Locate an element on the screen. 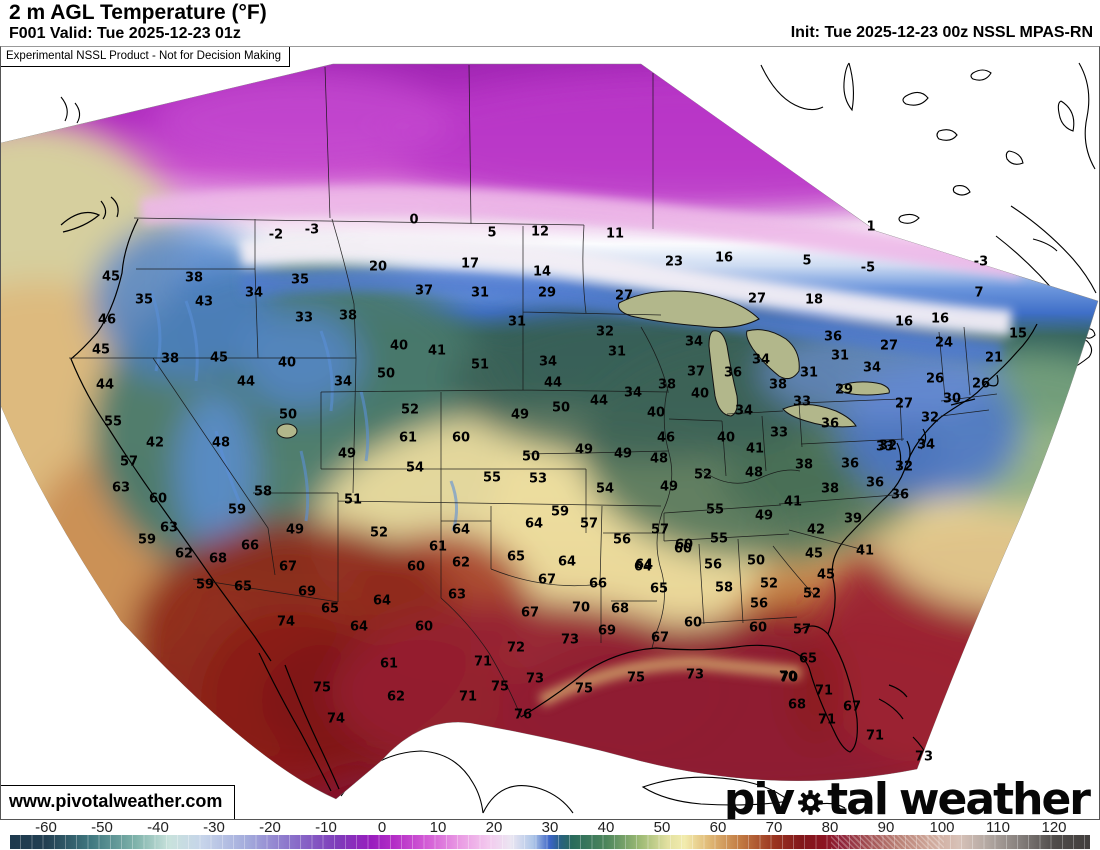  colorbar-tick: 20 is located at coordinates (494, 827).